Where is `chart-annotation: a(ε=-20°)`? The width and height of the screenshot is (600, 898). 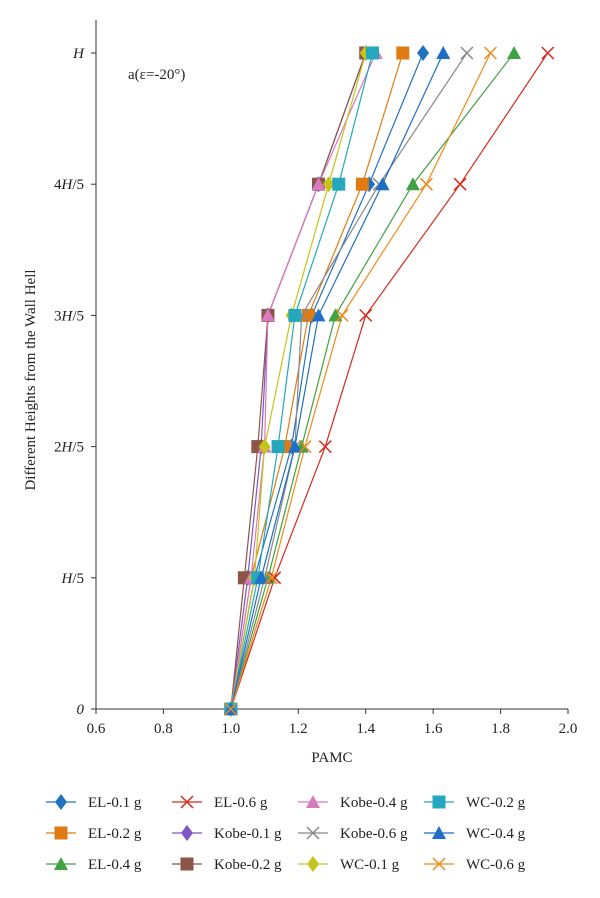 chart-annotation: a(ε=-20°) is located at coordinates (156, 75).